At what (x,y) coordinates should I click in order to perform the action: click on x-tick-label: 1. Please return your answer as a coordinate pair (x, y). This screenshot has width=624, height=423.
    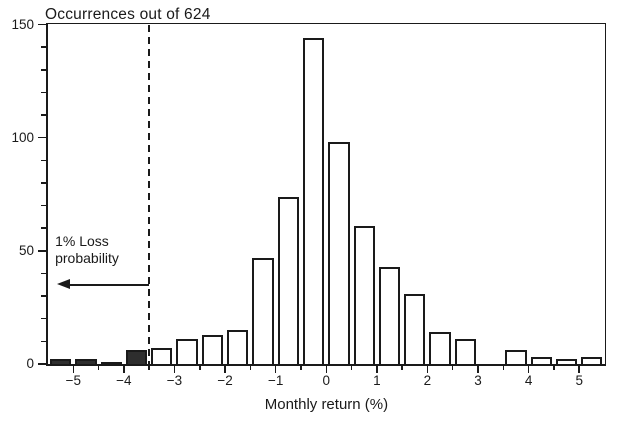
    Looking at the image, I should click on (377, 380).